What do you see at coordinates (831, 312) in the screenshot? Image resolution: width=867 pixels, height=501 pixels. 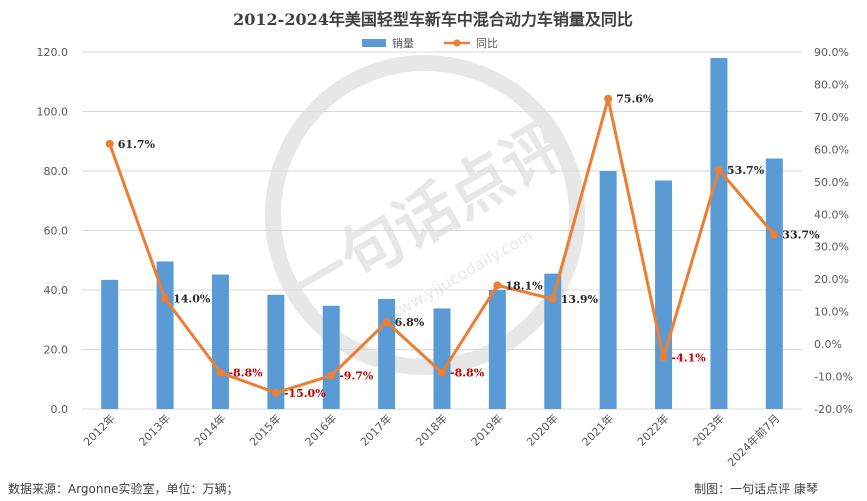 I see `y-right-tick-label: 10.0%` at bounding box center [831, 312].